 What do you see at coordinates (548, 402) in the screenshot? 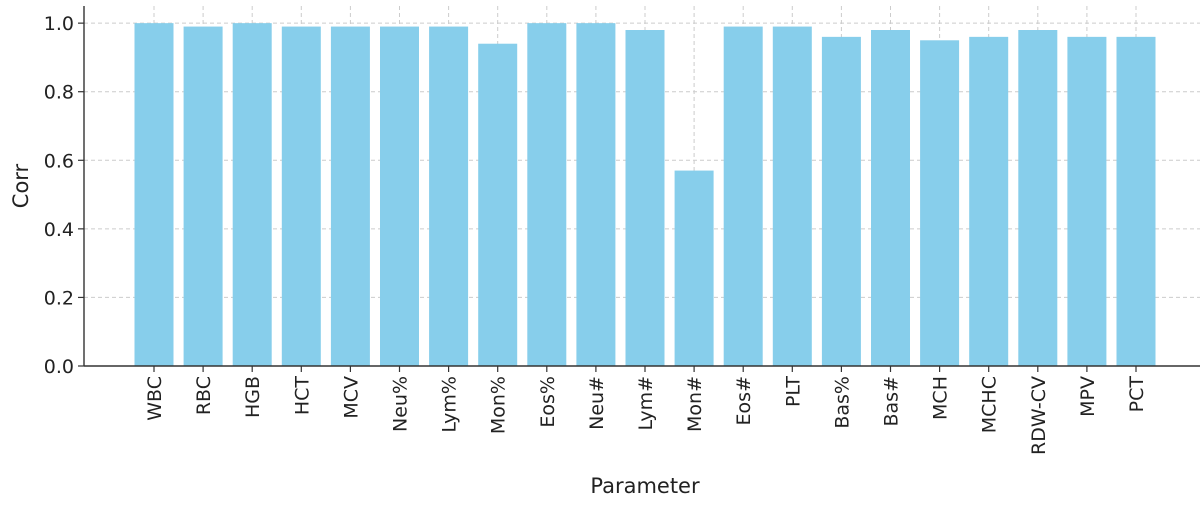
I see `x-tick-label: Eos%` at bounding box center [548, 402].